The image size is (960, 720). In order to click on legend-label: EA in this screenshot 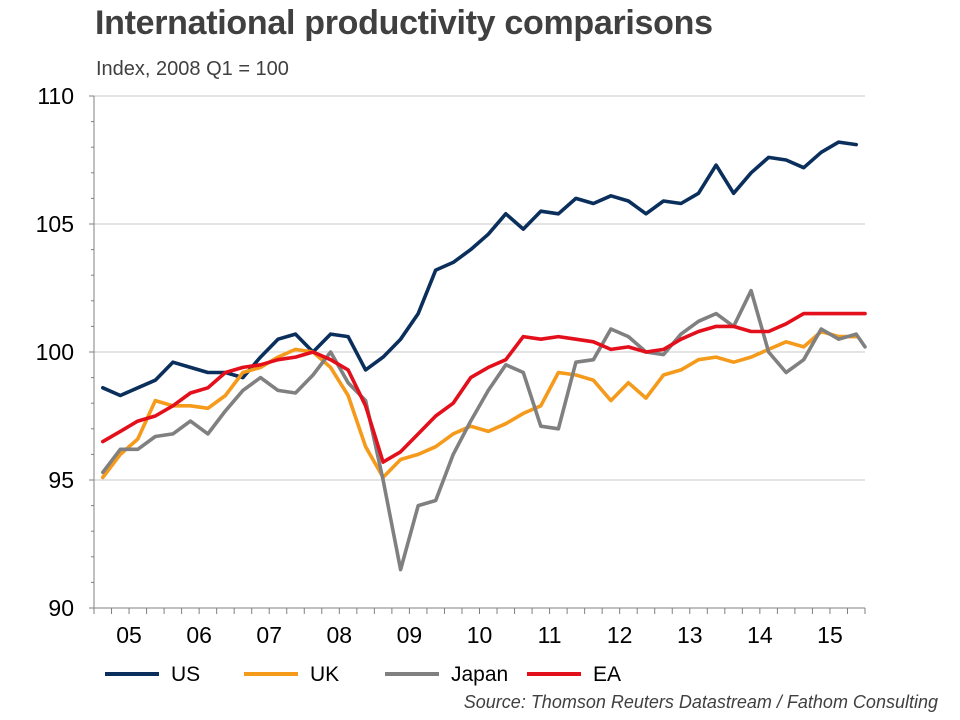, I will do `click(607, 674)`.